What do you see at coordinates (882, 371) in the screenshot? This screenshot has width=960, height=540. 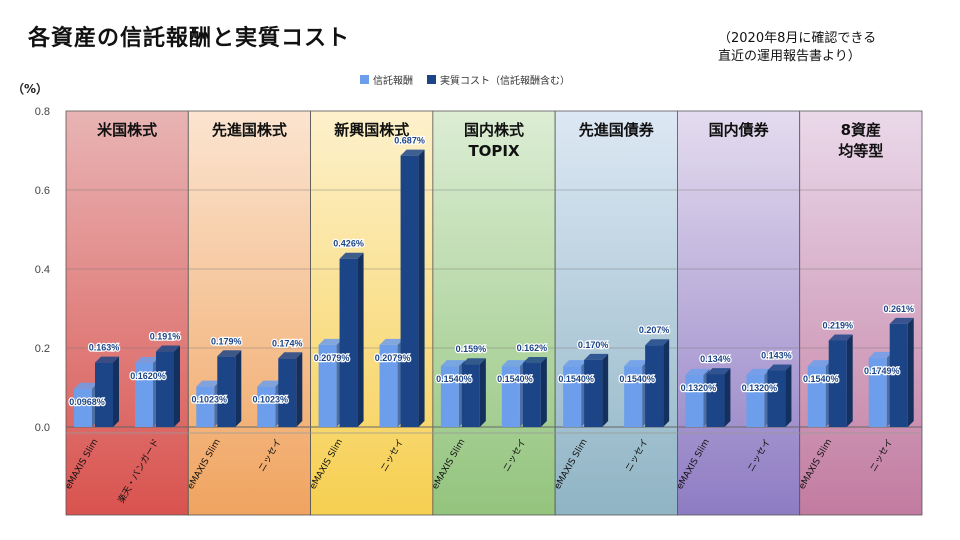 I see `fee-data-label: 0.1749%` at bounding box center [882, 371].